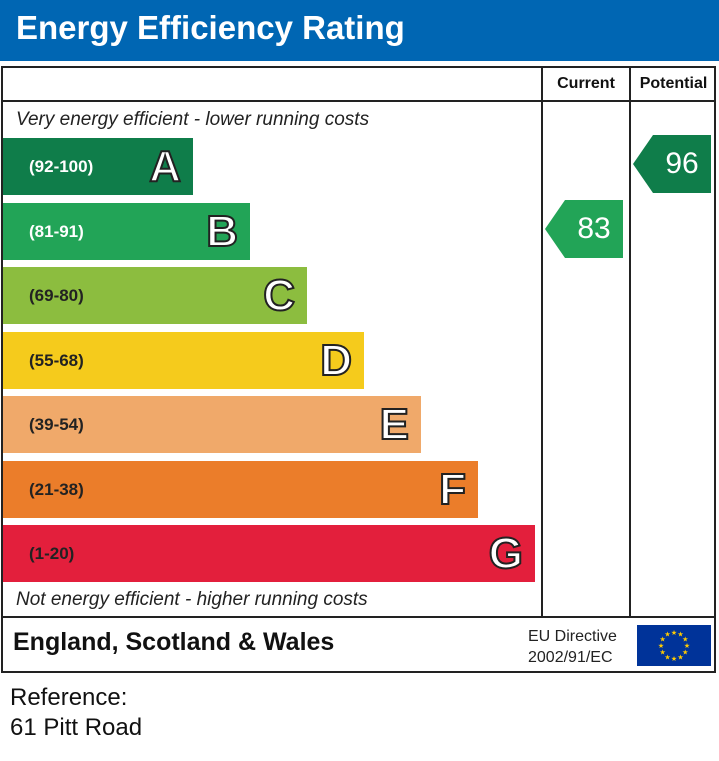 The width and height of the screenshot is (719, 761). What do you see at coordinates (126, 231) in the screenshot?
I see `band-b: (81-91) B` at bounding box center [126, 231].